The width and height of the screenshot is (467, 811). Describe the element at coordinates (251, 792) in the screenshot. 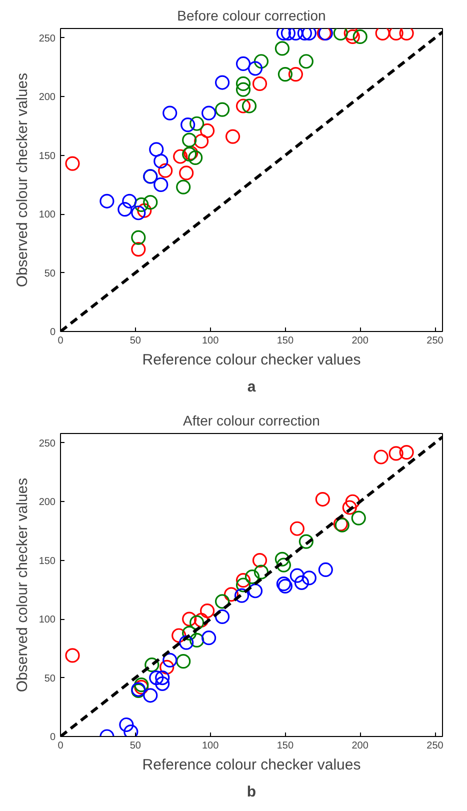

I see `text: b` at that location.